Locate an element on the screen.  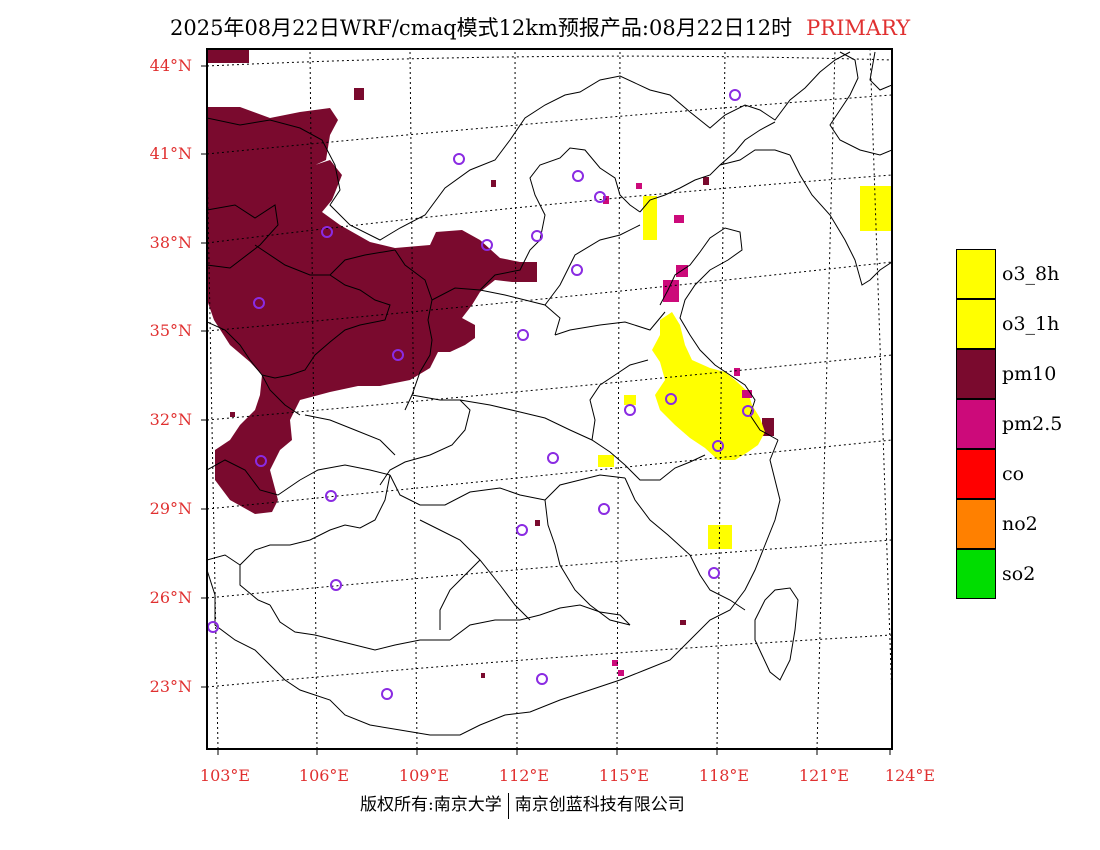
lon-label-124e: 124°E is located at coordinates (910, 775).